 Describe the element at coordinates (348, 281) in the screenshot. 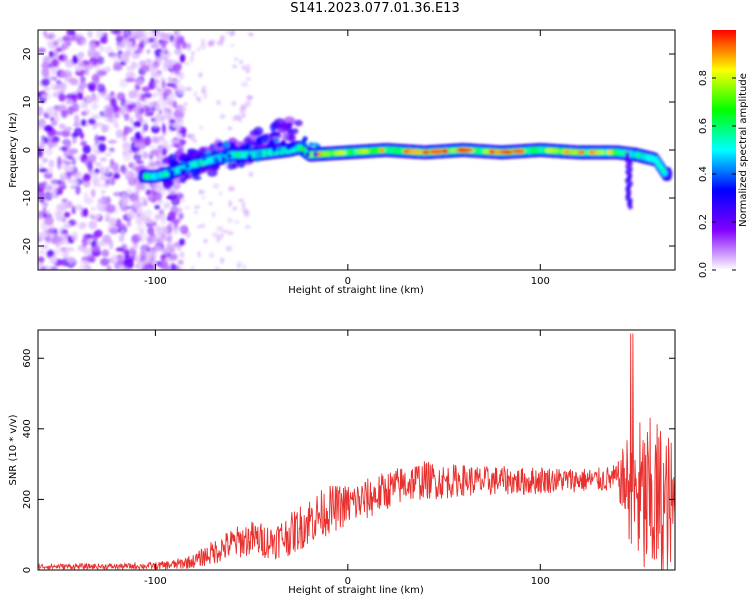

I see `x-tick-label: 0` at that location.